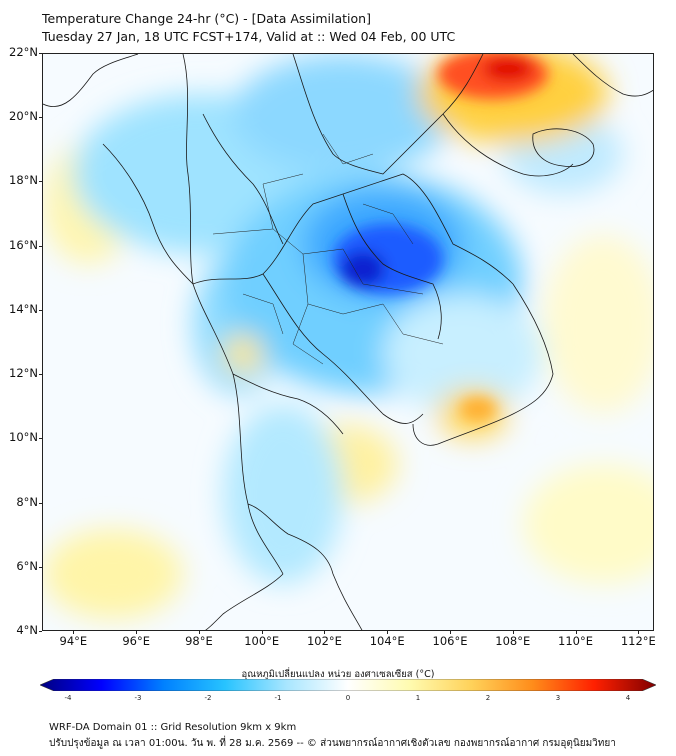 Image resolution: width=676 pixels, height=756 pixels. Describe the element at coordinates (208, 698) in the screenshot. I see `colorbar-tick-label: -2` at that location.